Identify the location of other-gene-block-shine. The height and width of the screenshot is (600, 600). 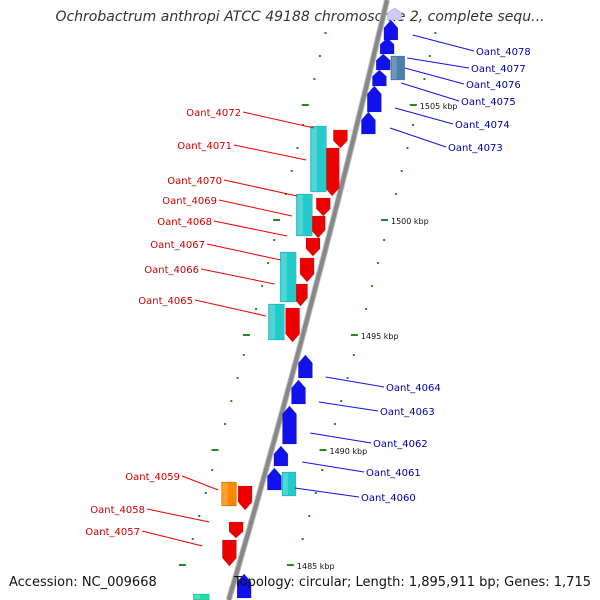
(225, 494).